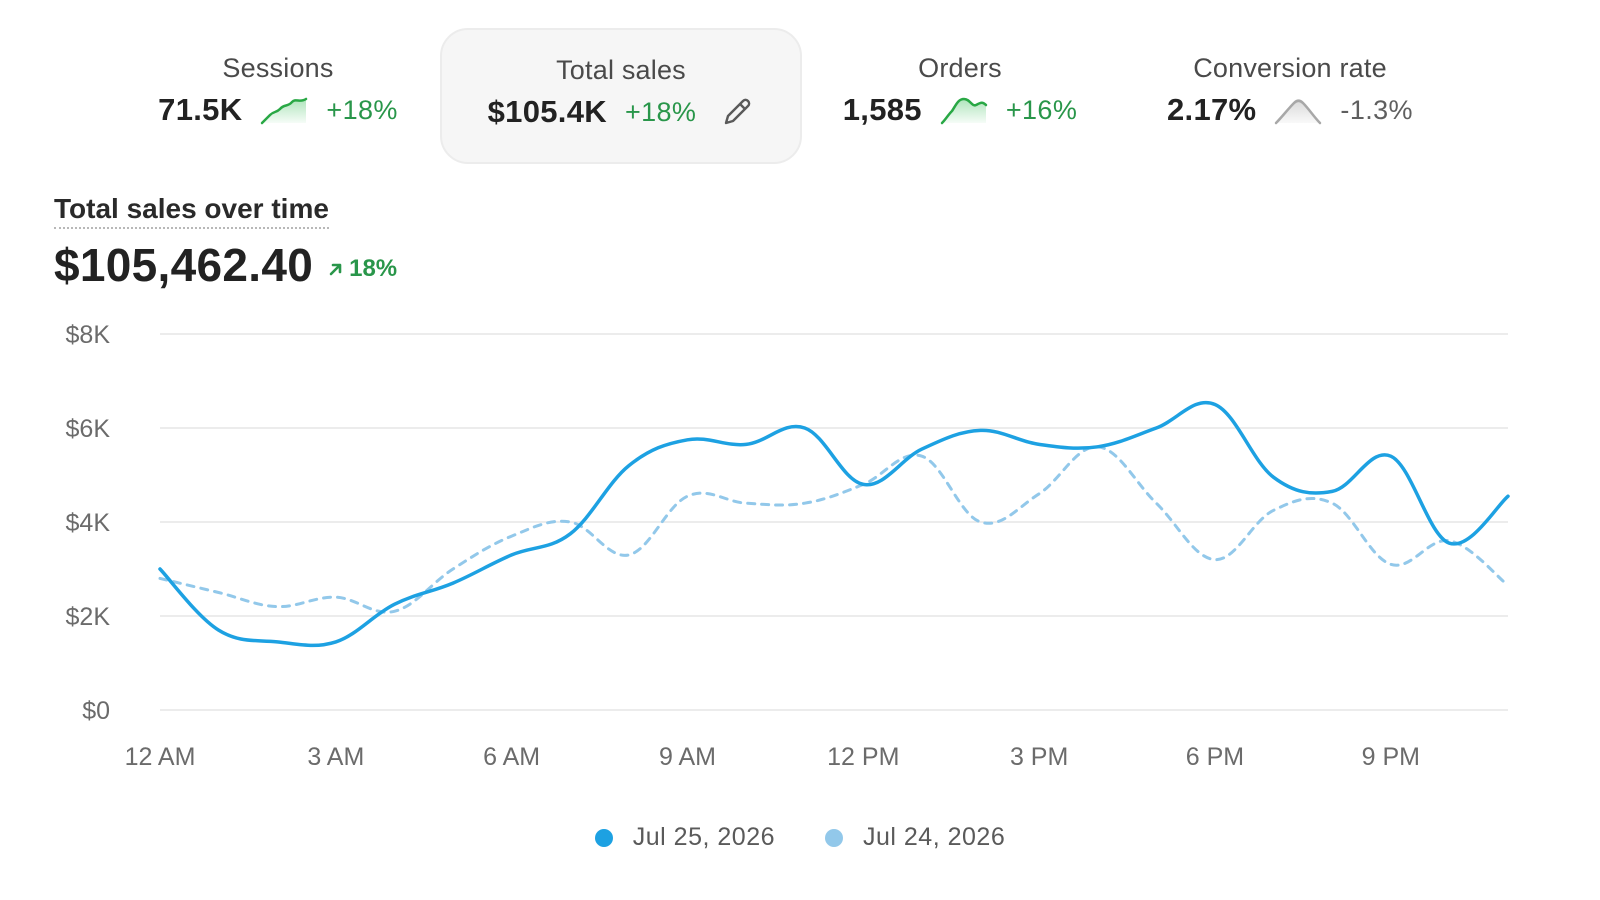  What do you see at coordinates (191, 211) in the screenshot?
I see `chart-title: Total sales over time` at bounding box center [191, 211].